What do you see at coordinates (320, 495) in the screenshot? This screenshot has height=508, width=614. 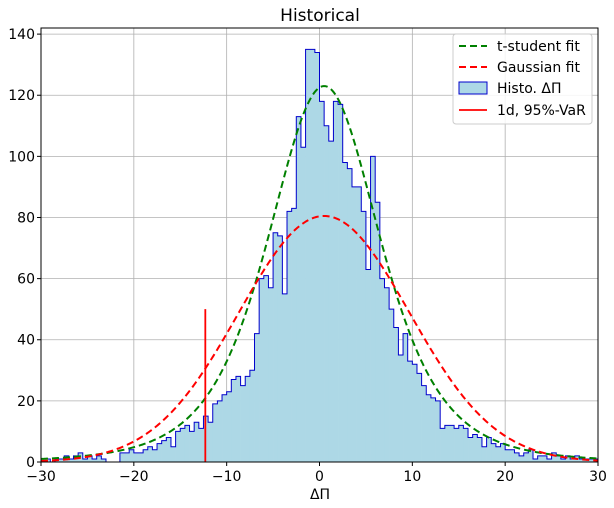 I see `x-axis-label: ΔΠ` at bounding box center [320, 495].